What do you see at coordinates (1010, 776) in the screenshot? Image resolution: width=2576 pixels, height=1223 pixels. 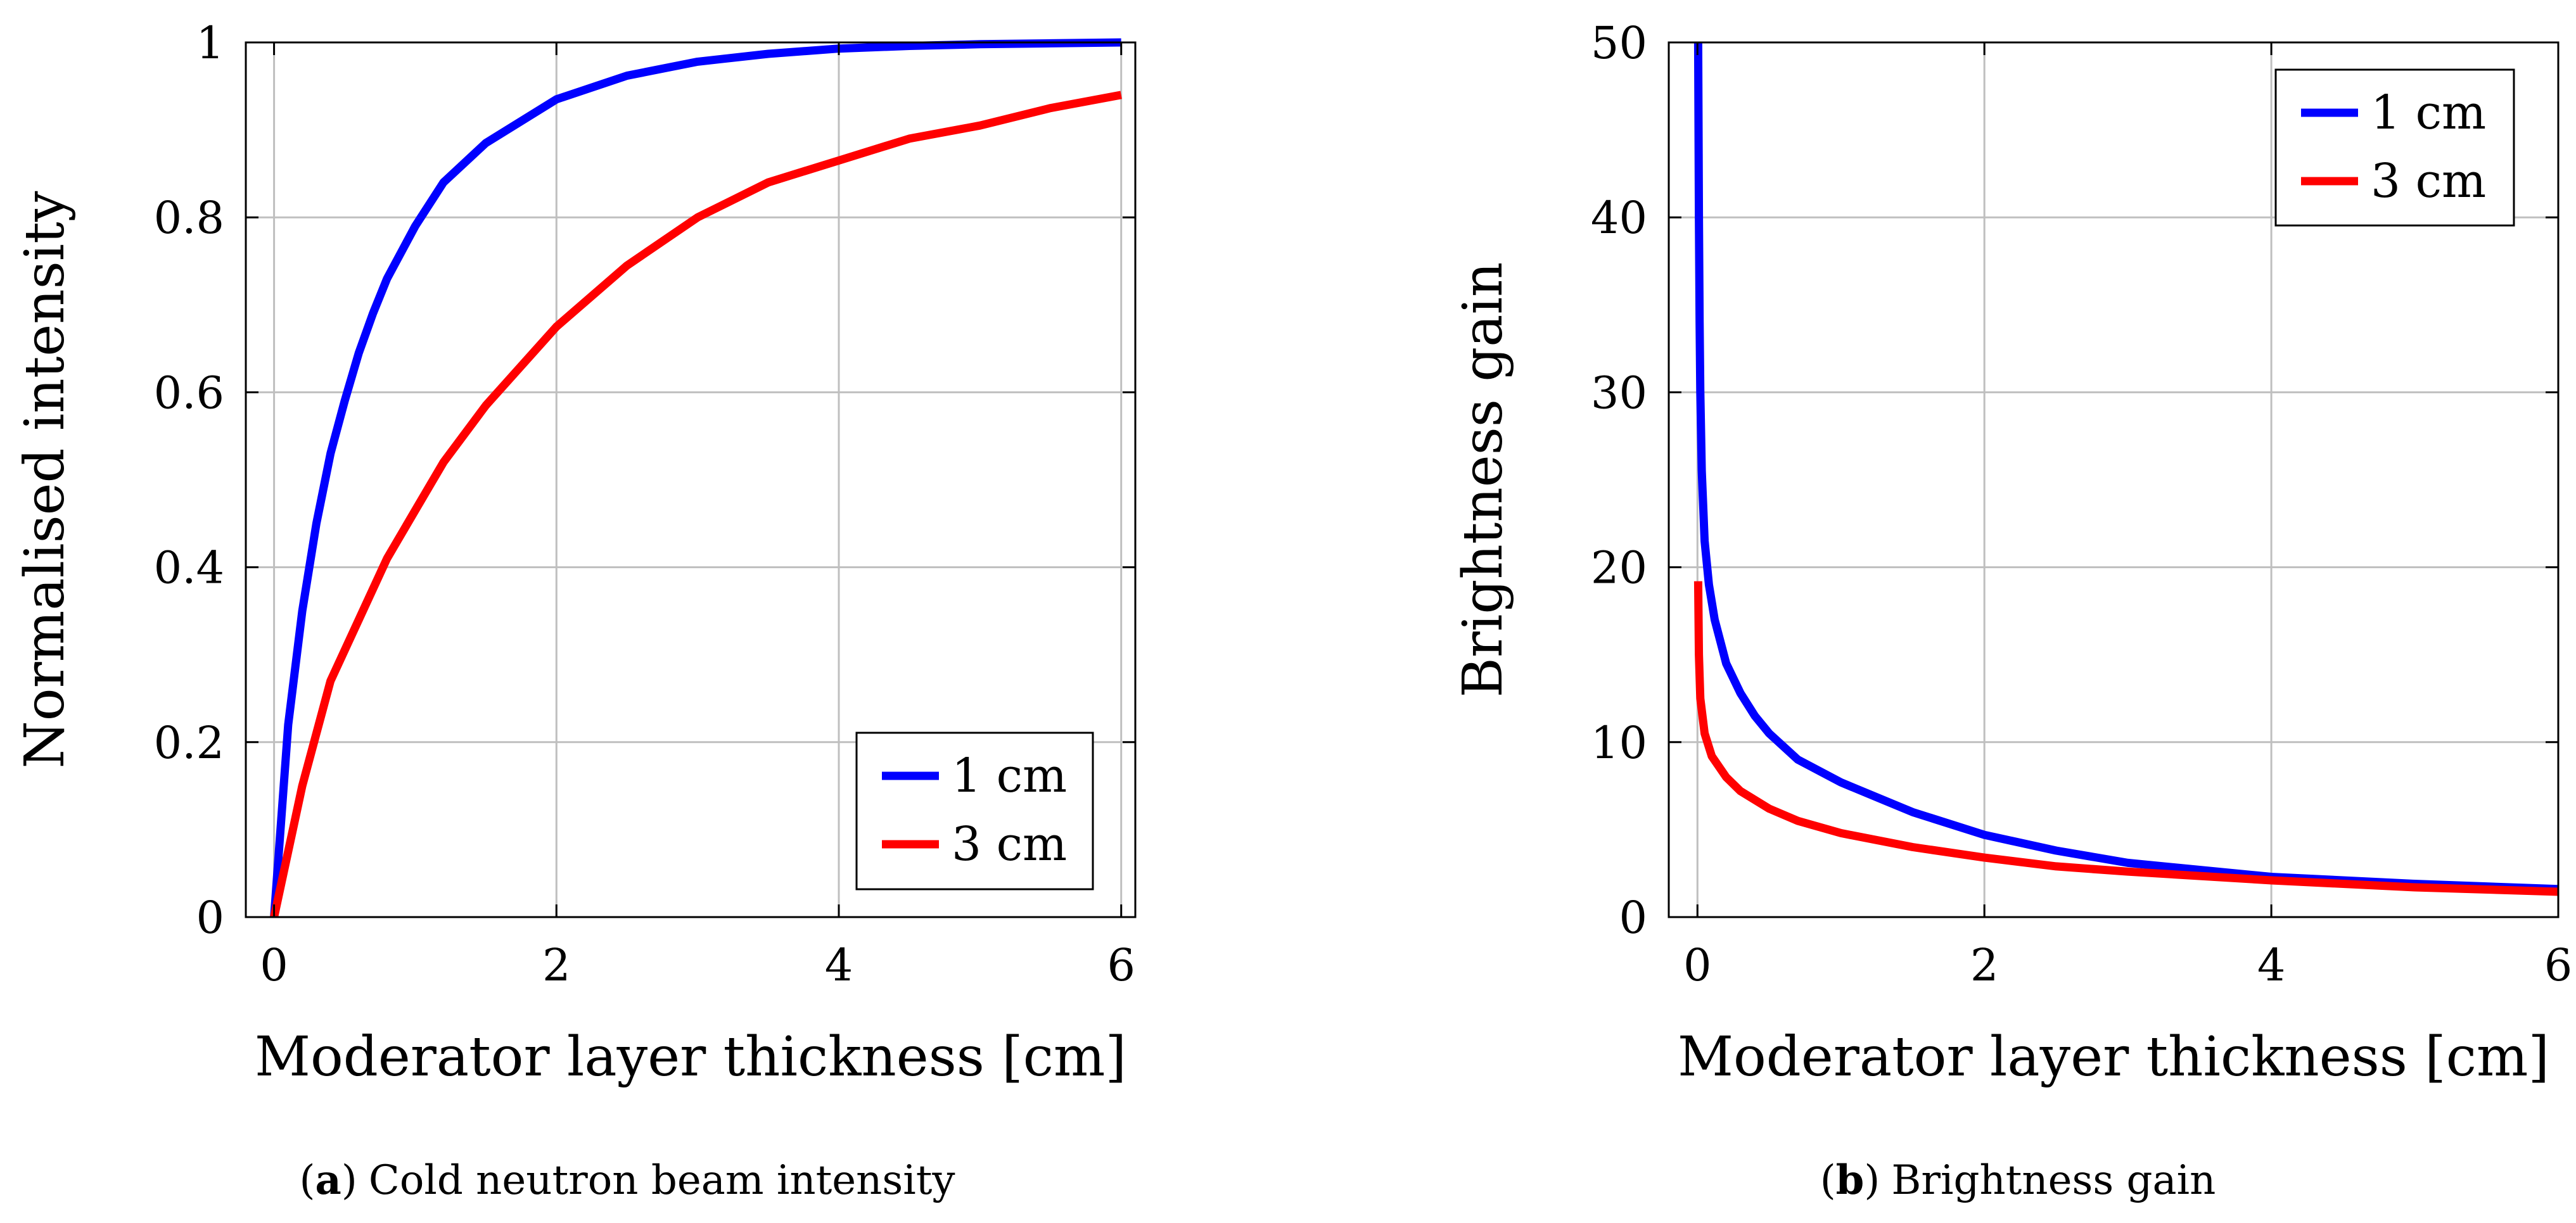 I see `chart-a-legend-label-0: 1 cm` at bounding box center [1010, 776].